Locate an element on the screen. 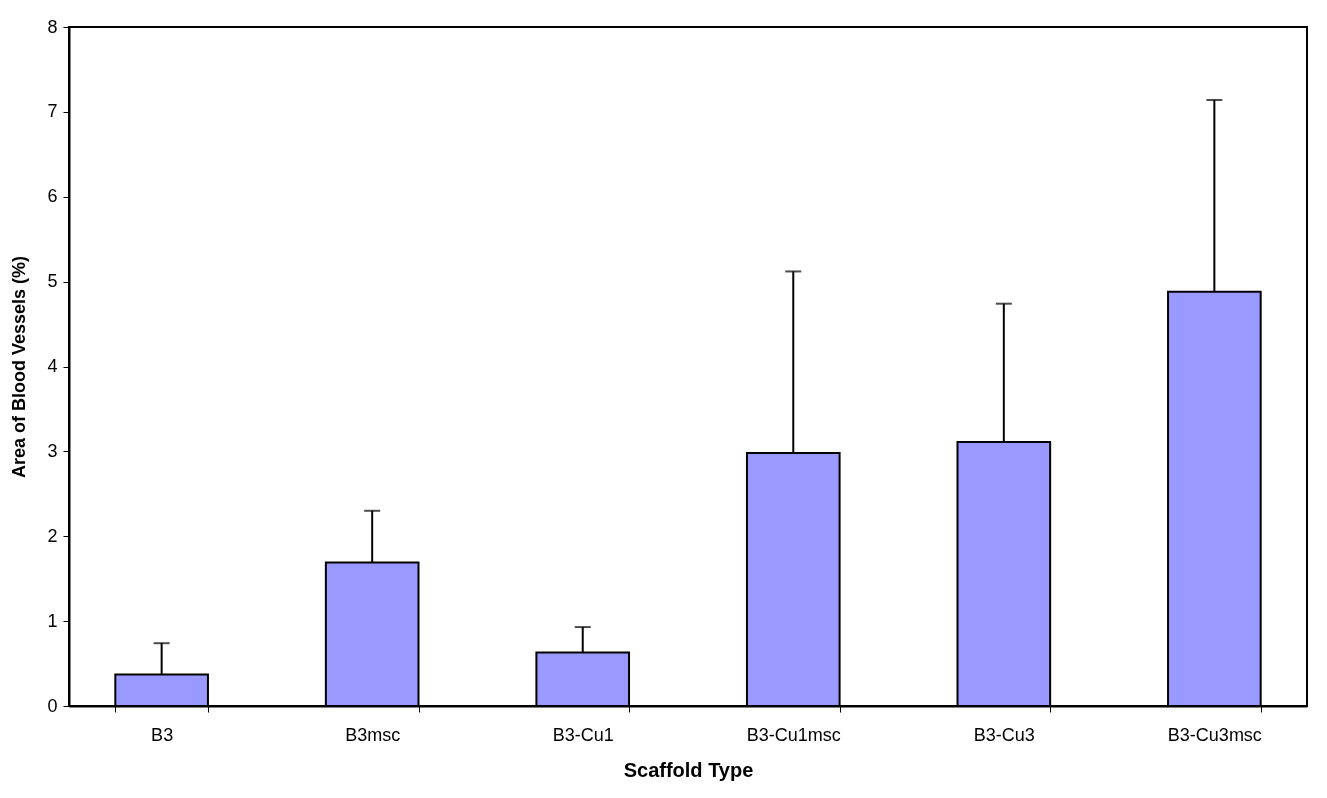 This screenshot has width=1327, height=798. y-tick-label: 3 is located at coordinates (52, 450).